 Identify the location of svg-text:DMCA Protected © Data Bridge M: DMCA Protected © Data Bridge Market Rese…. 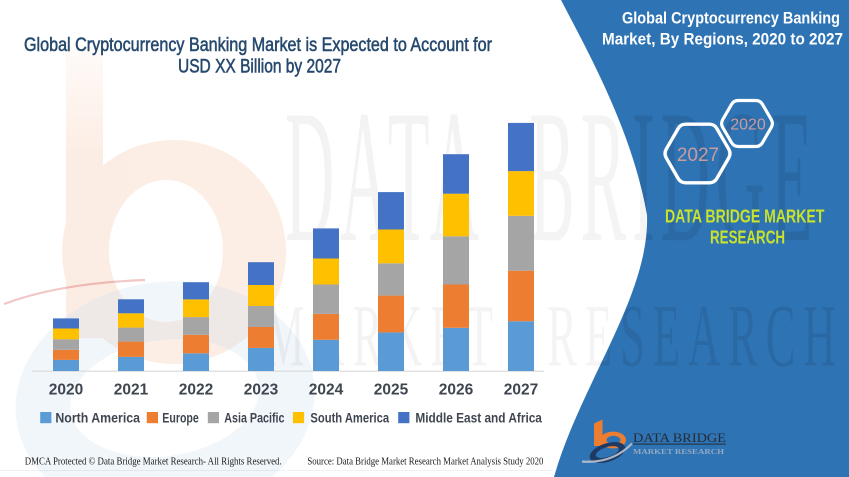
(153, 462).